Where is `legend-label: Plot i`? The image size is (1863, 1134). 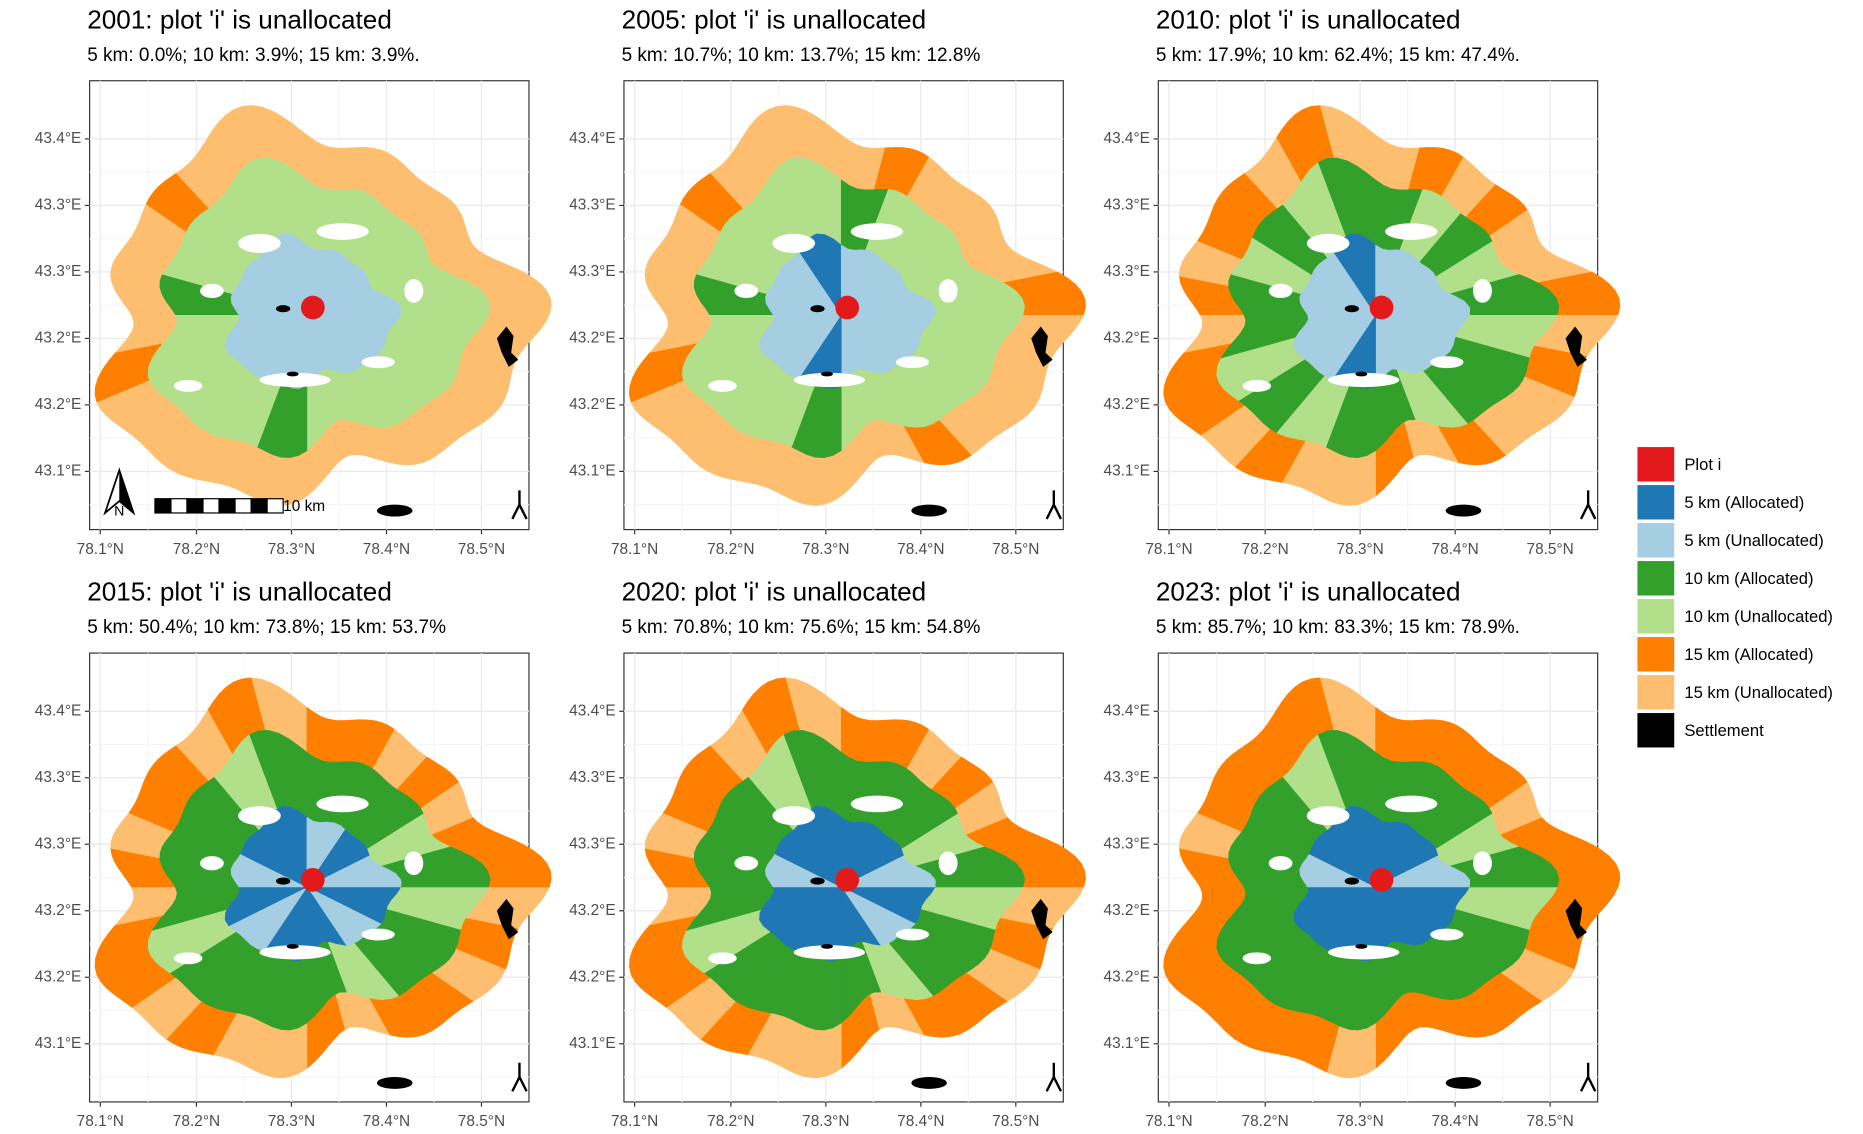 legend-label: Plot i is located at coordinates (1702, 464).